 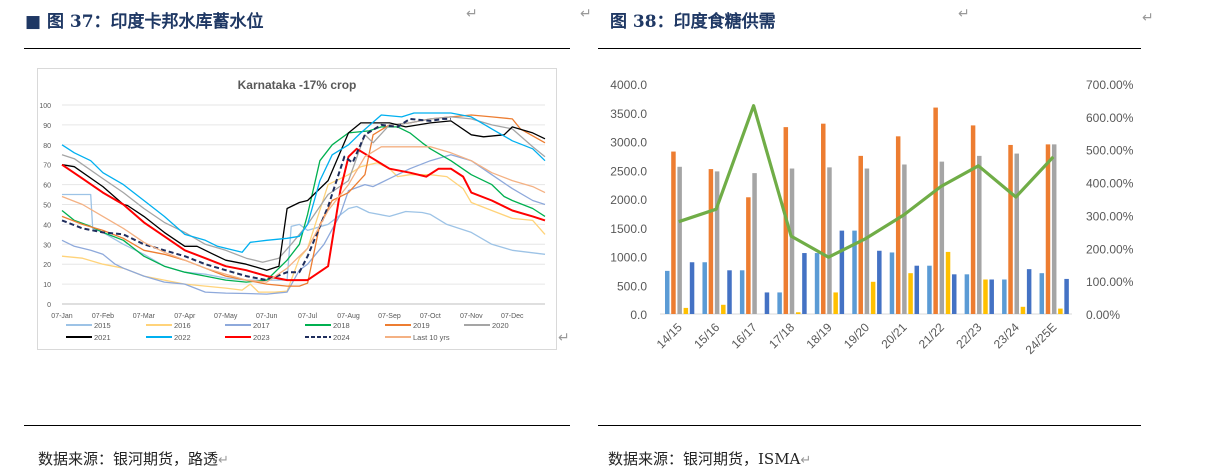 I want to click on x-tick-label: 07-Nov, so click(x=471, y=316).